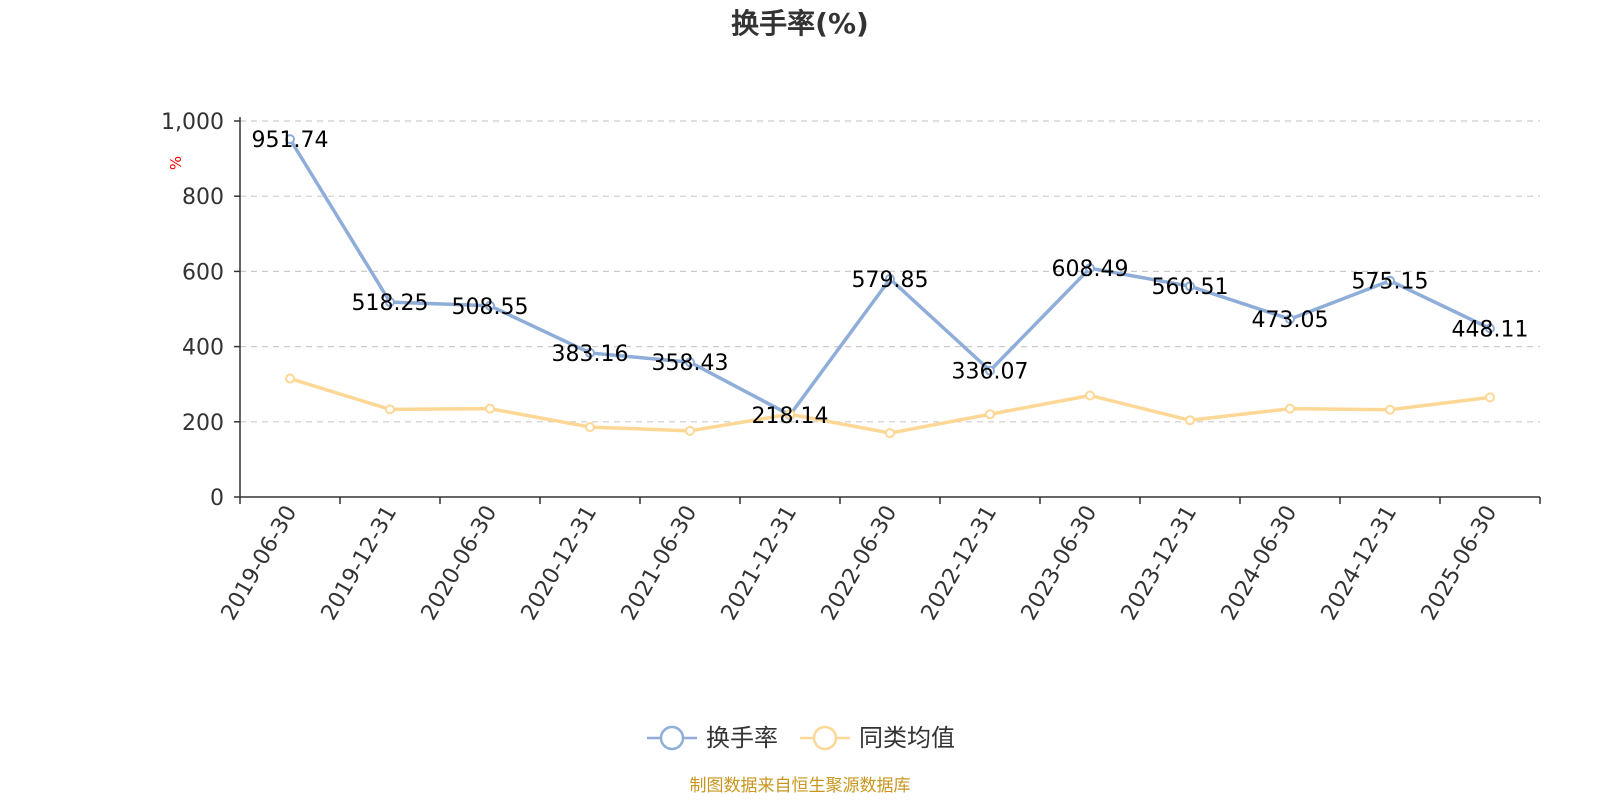 This screenshot has height=800, width=1600. I want to click on point-换手率-2021-06-30, so click(690, 362).